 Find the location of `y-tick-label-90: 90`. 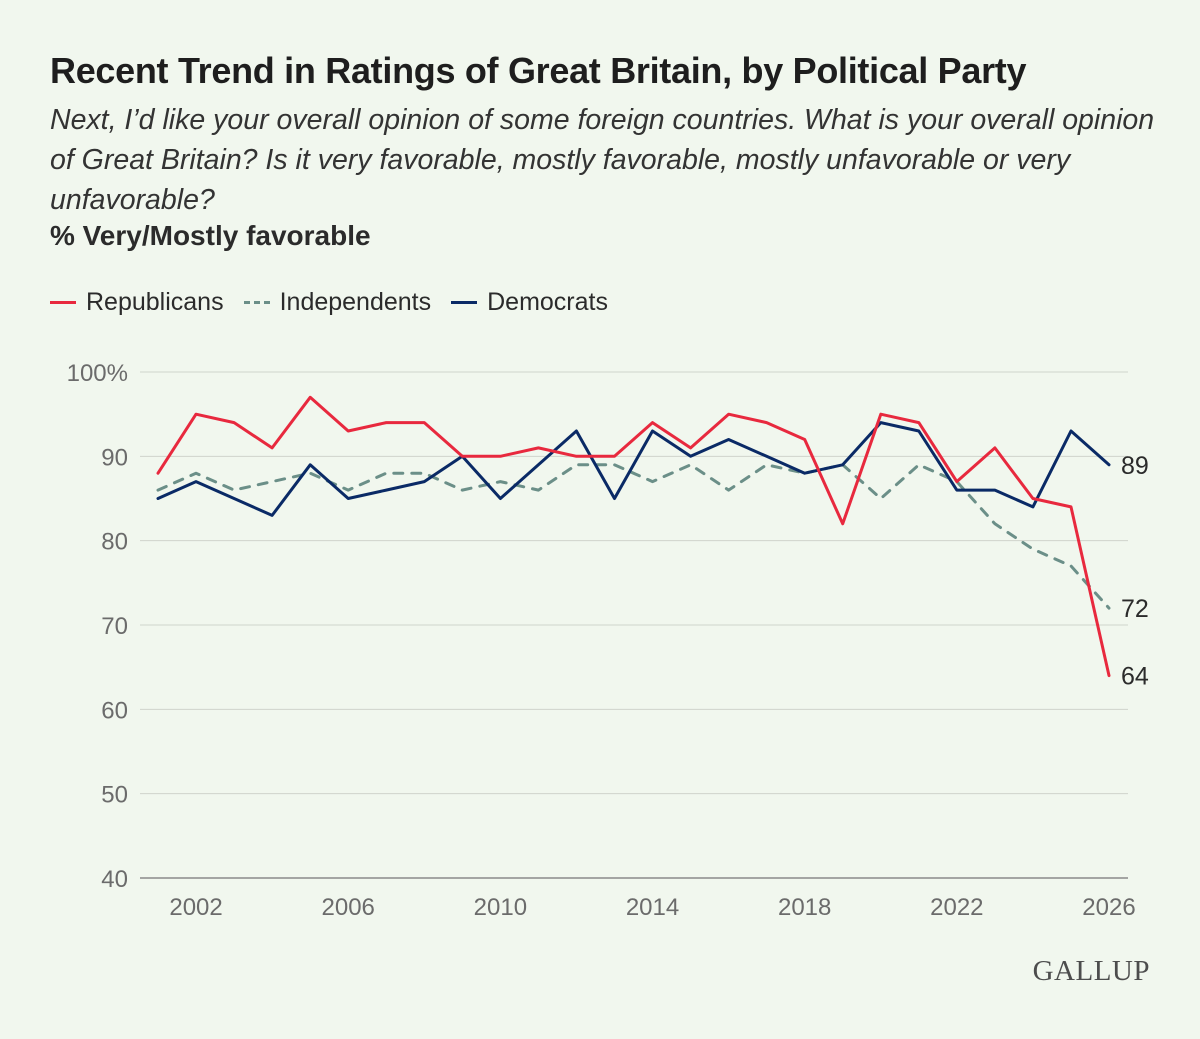

y-tick-label-90: 90 is located at coordinates (114, 457).